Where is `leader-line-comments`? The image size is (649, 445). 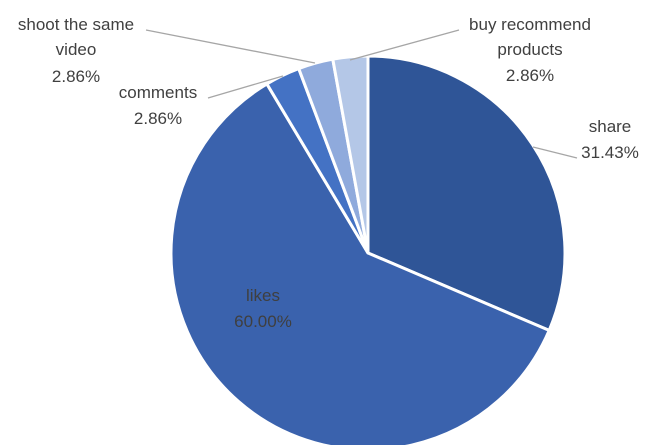 leader-line-comments is located at coordinates (245, 87).